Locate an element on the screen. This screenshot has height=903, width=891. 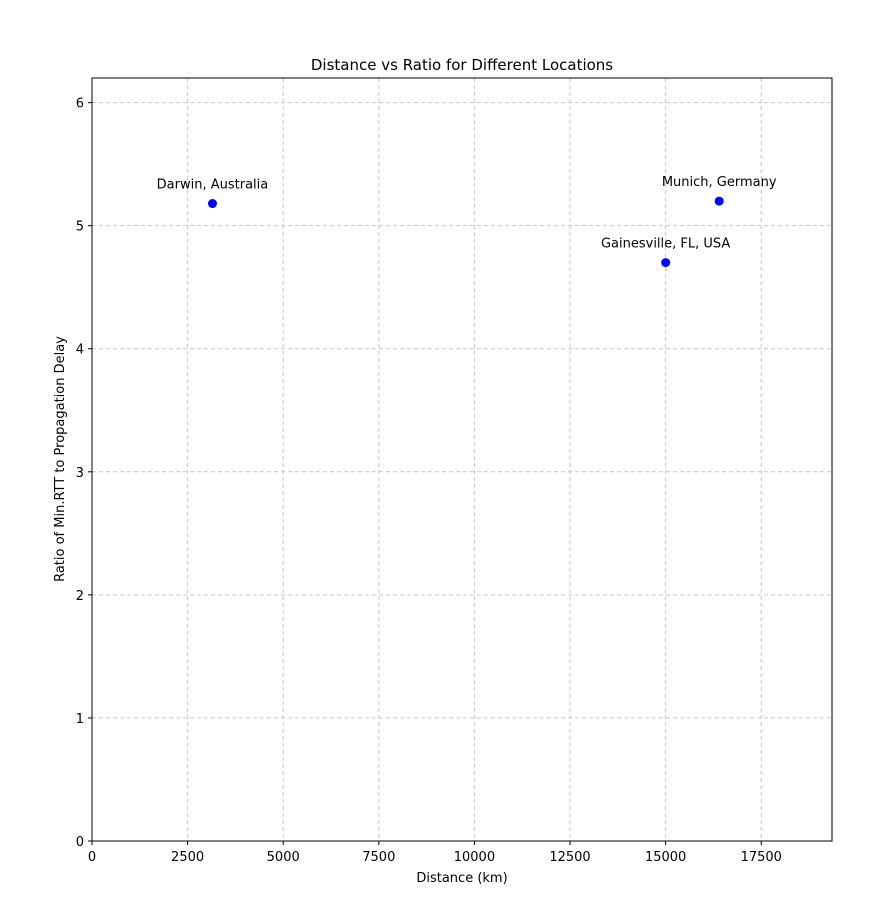
x-tick-label: 0 is located at coordinates (92, 857).